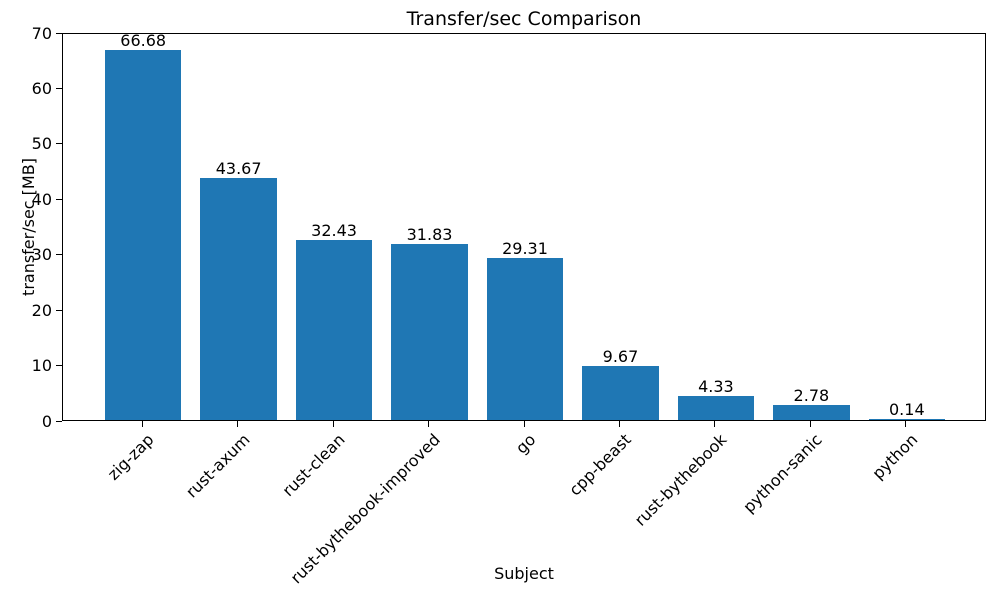  I want to click on x-tick-label: rust-bythebook, so click(680, 480).